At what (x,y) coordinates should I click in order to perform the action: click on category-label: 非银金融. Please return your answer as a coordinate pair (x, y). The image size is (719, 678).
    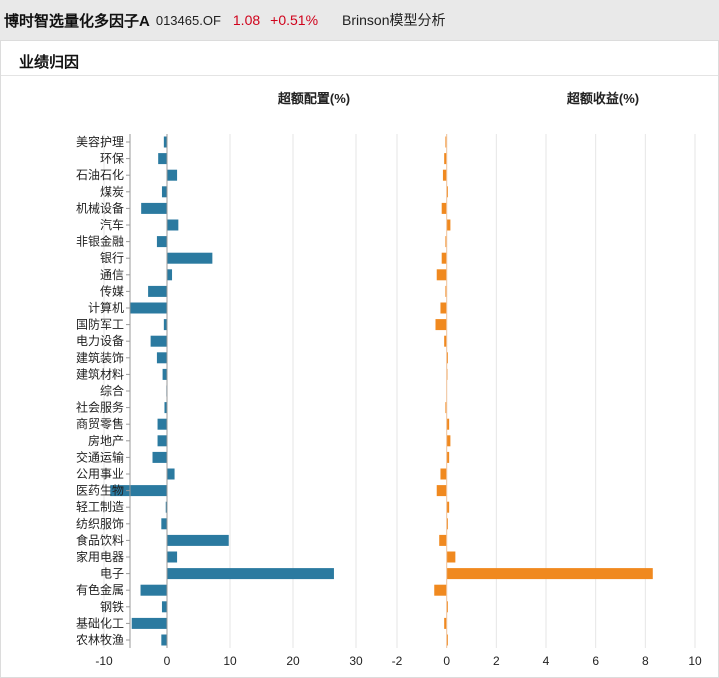
    Looking at the image, I should click on (100, 241).